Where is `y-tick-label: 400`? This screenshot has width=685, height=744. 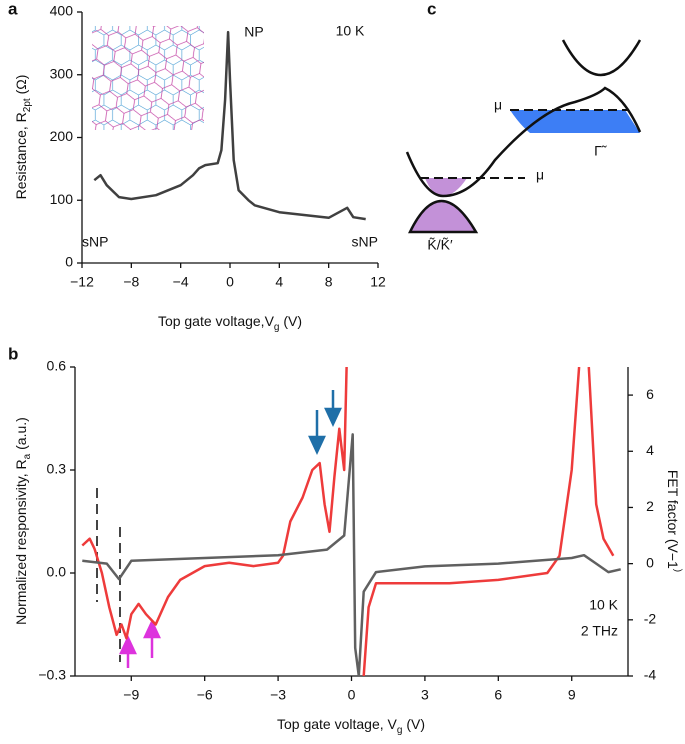 y-tick-label: 400 is located at coordinates (62, 11).